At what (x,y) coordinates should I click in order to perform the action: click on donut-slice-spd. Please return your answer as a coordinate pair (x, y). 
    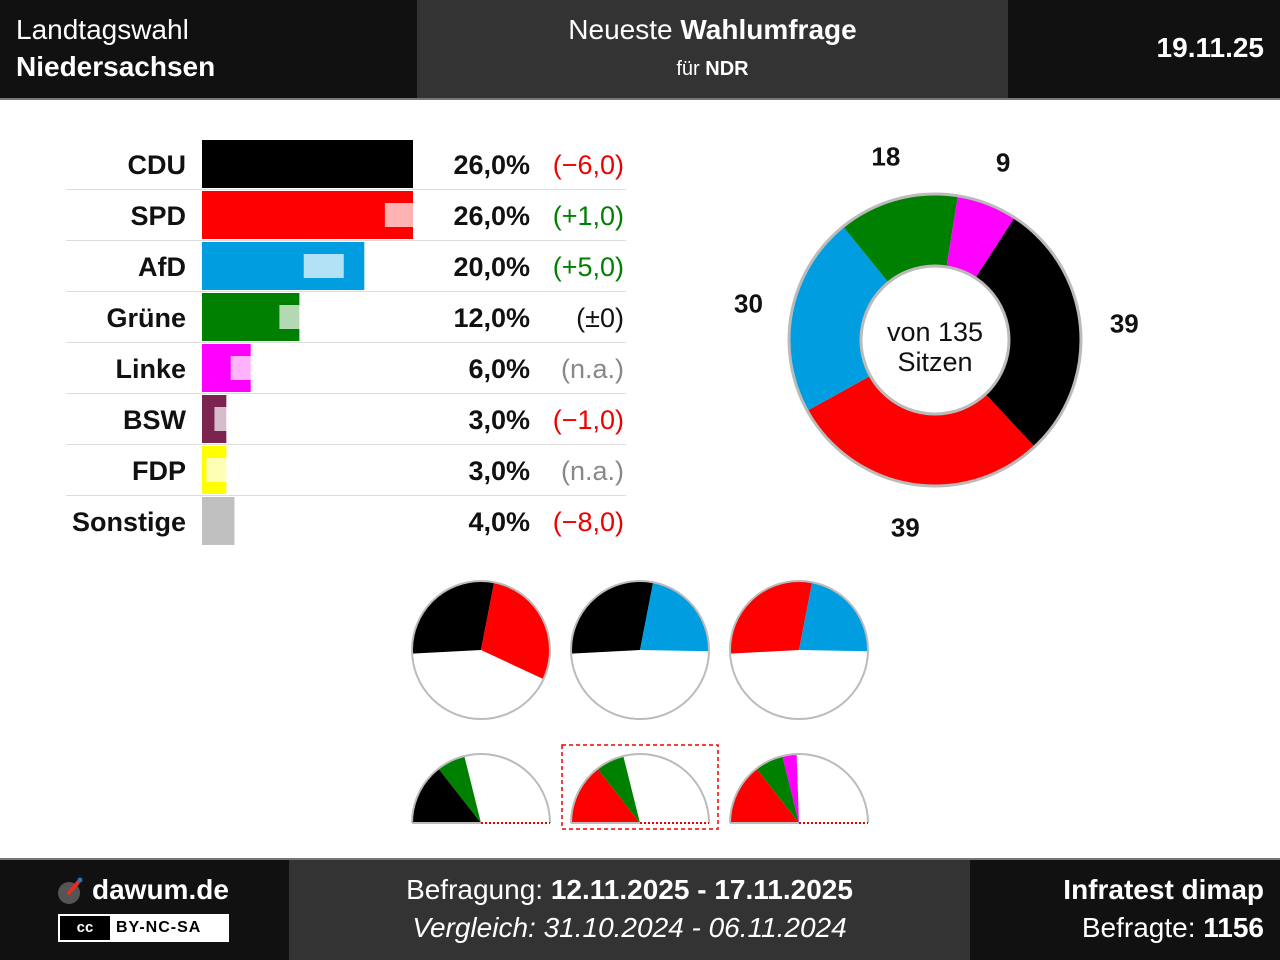
    Looking at the image, I should click on (921, 430).